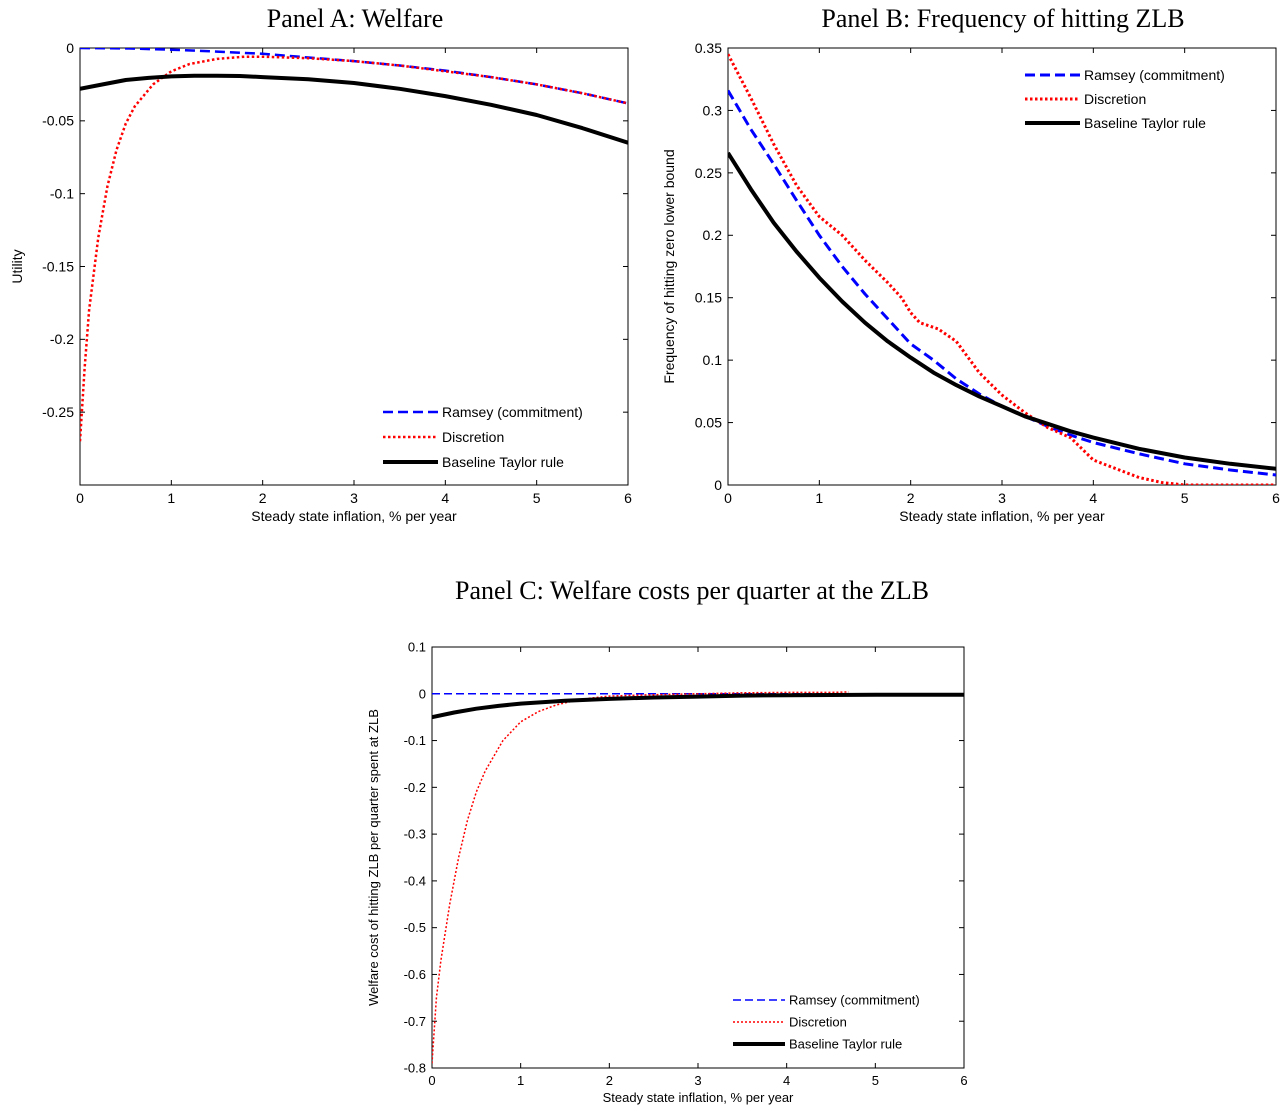  What do you see at coordinates (415, 974) in the screenshot?
I see `y-tick-label: -0.6` at bounding box center [415, 974].